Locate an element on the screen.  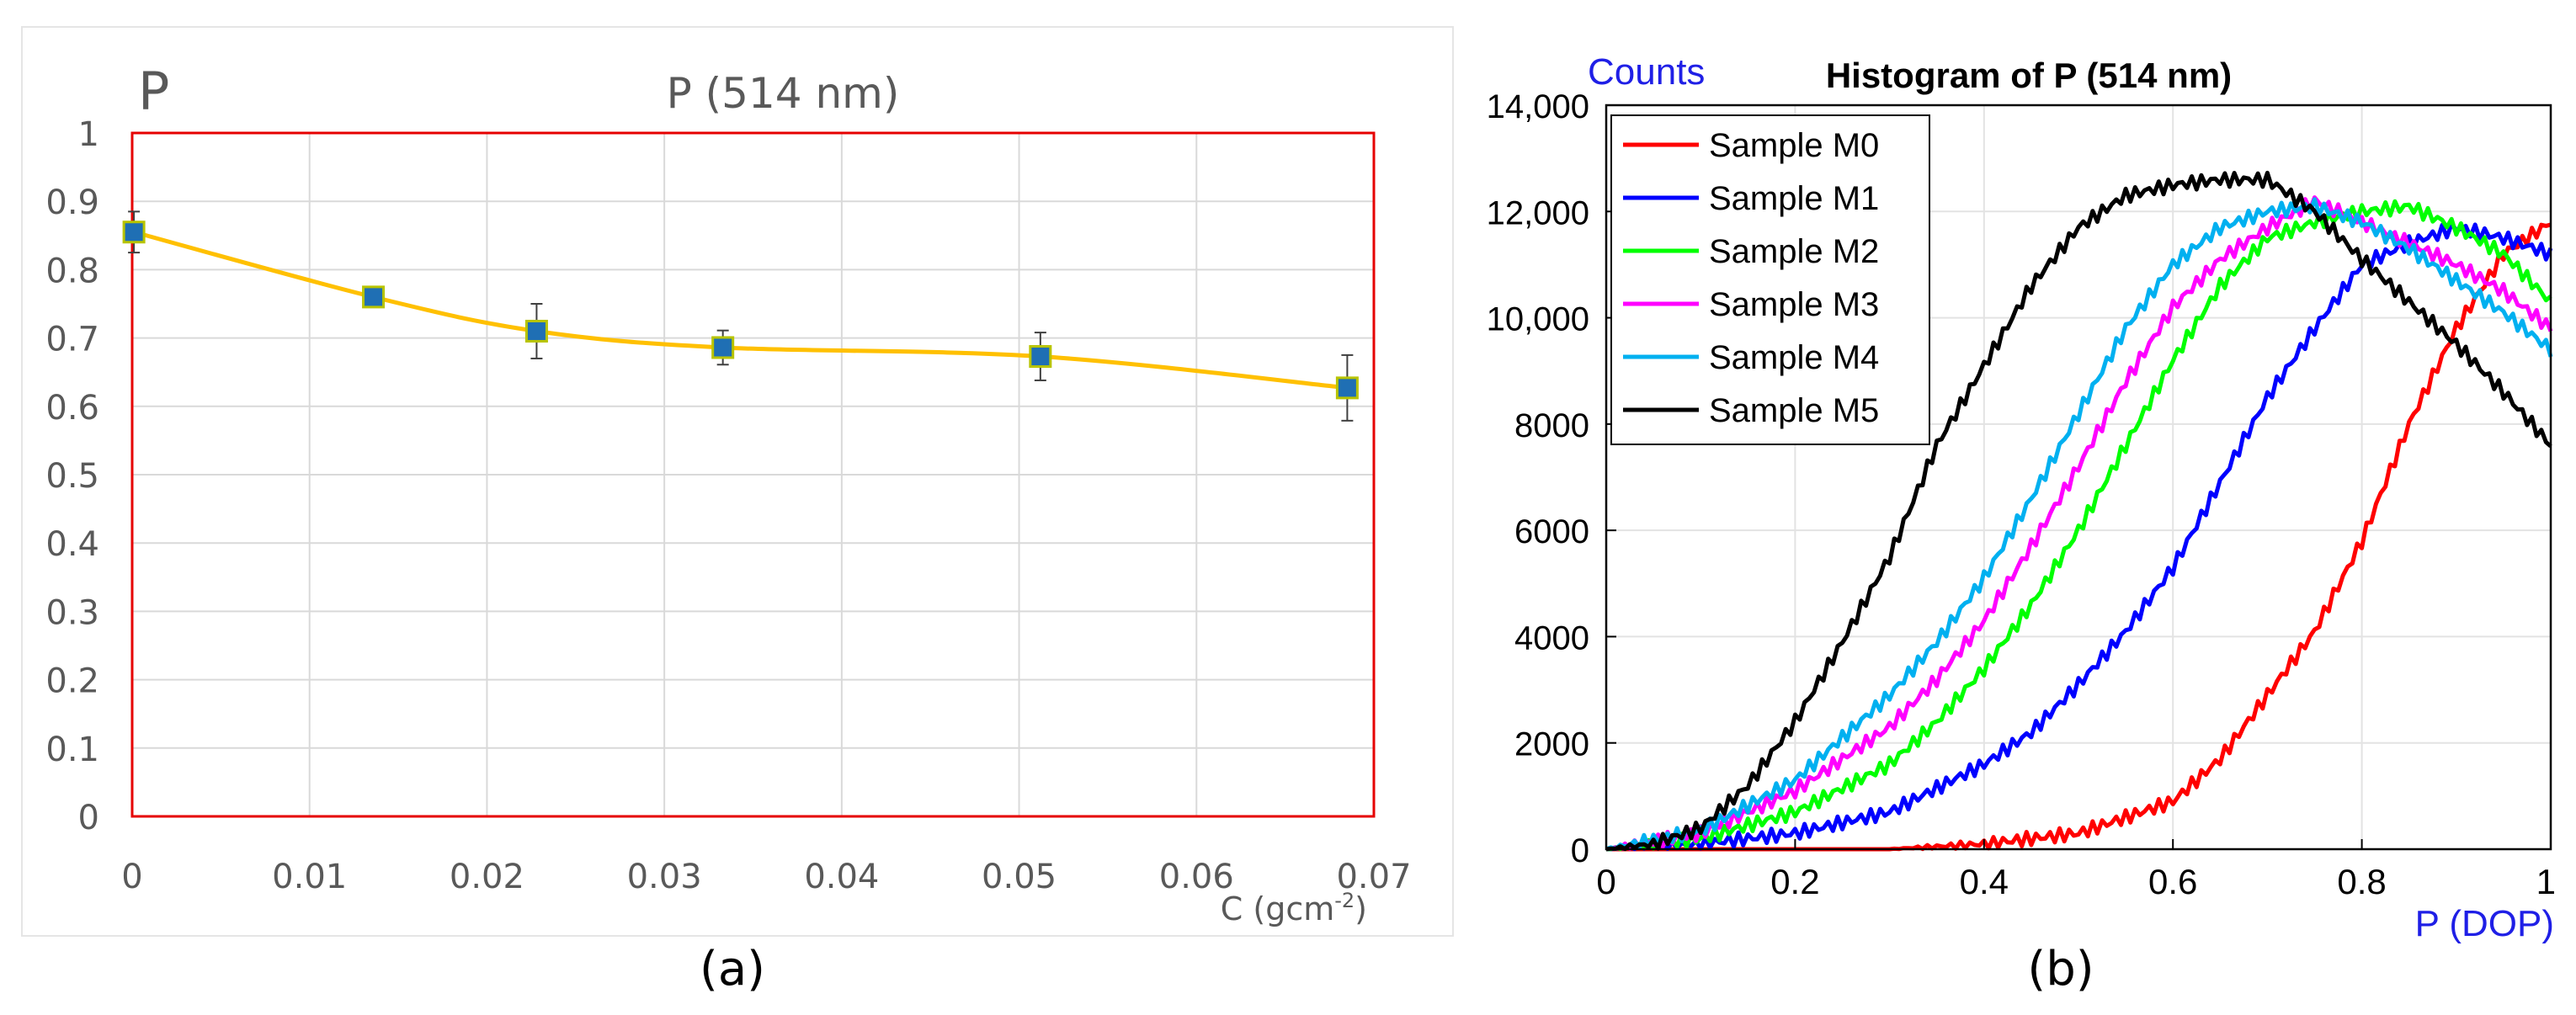
chart-a-y-ticks: 0 0.1 0.2 0.3 0.4 0.5 0.6 0.7 0.8 0.9 1 is located at coordinates (72, 476).